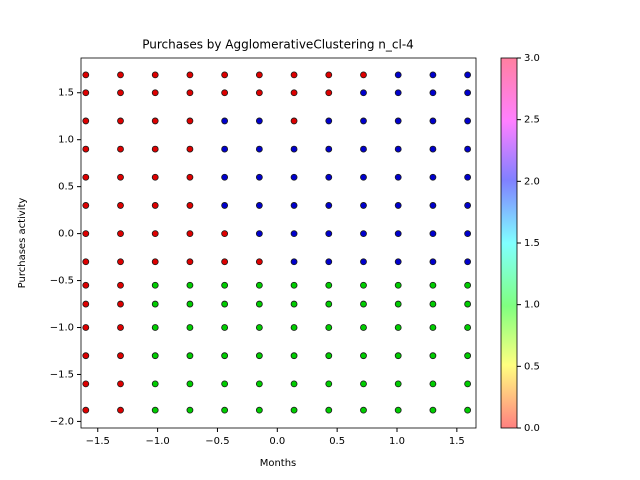 Image resolution: width=640 pixels, height=480 pixels. I want to click on y-tick-label: −2.0, so click(62, 421).